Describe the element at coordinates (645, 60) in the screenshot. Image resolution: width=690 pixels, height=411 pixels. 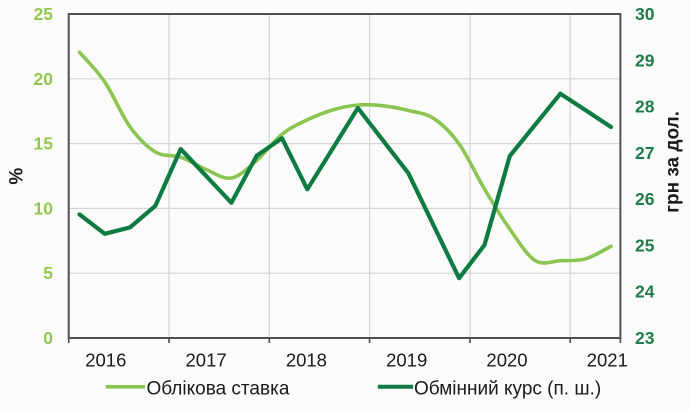
I see `svg-text: 29` at that location.